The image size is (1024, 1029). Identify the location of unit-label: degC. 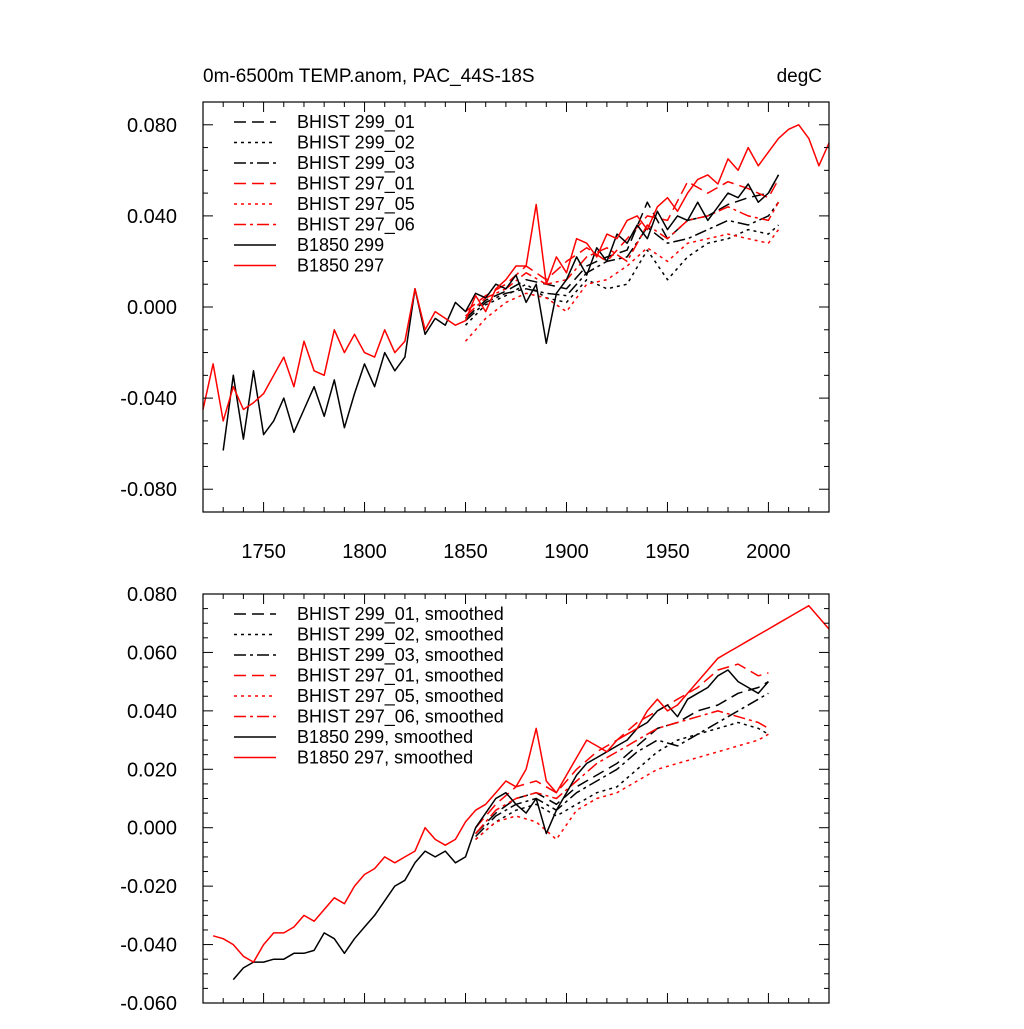
(799, 76).